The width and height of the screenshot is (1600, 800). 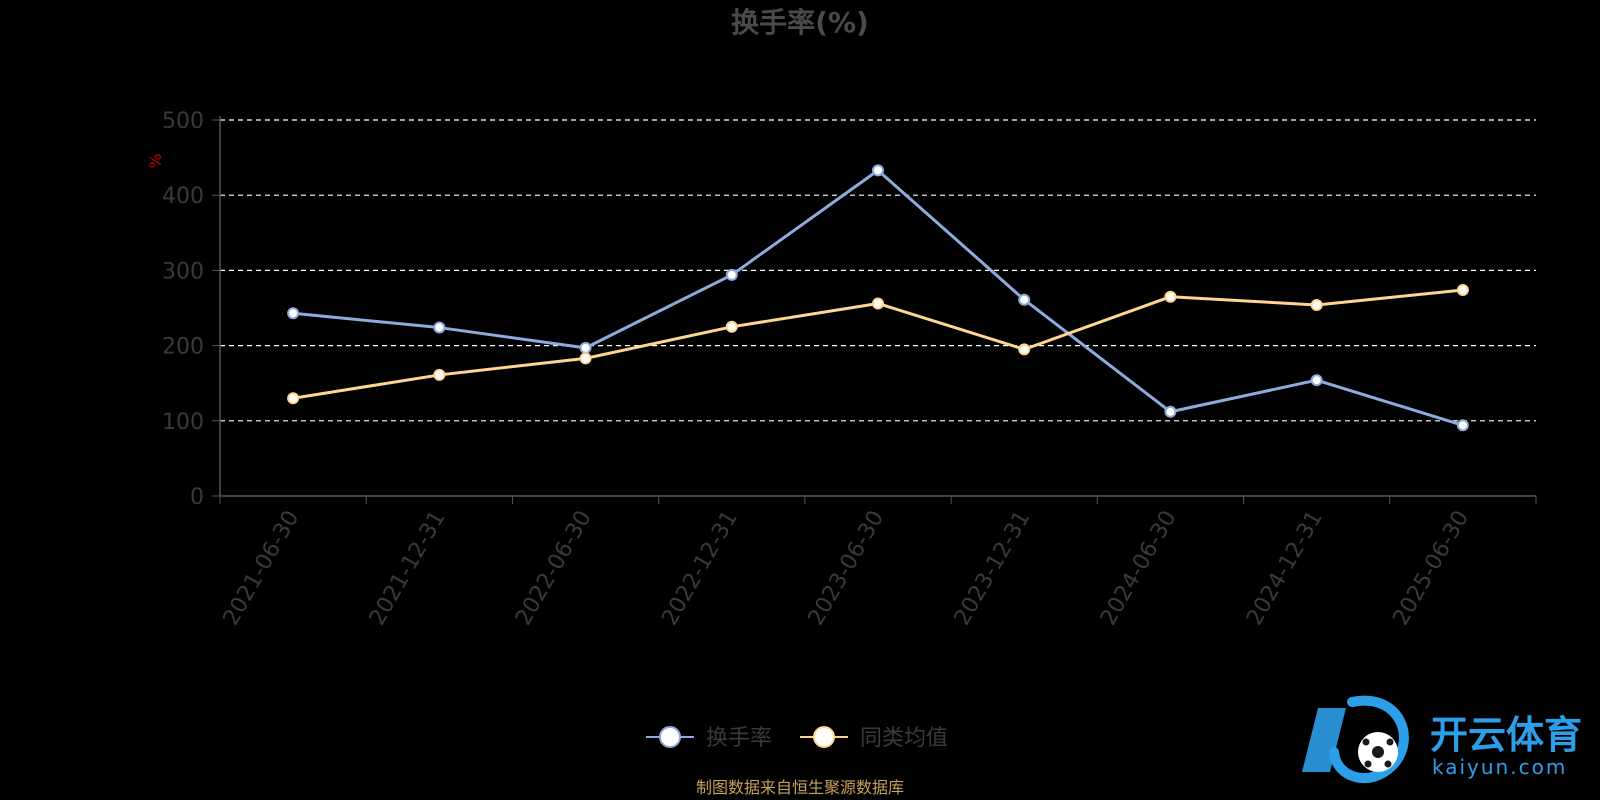 I want to click on x-tick-label: 2021-12-31, so click(x=408, y=568).